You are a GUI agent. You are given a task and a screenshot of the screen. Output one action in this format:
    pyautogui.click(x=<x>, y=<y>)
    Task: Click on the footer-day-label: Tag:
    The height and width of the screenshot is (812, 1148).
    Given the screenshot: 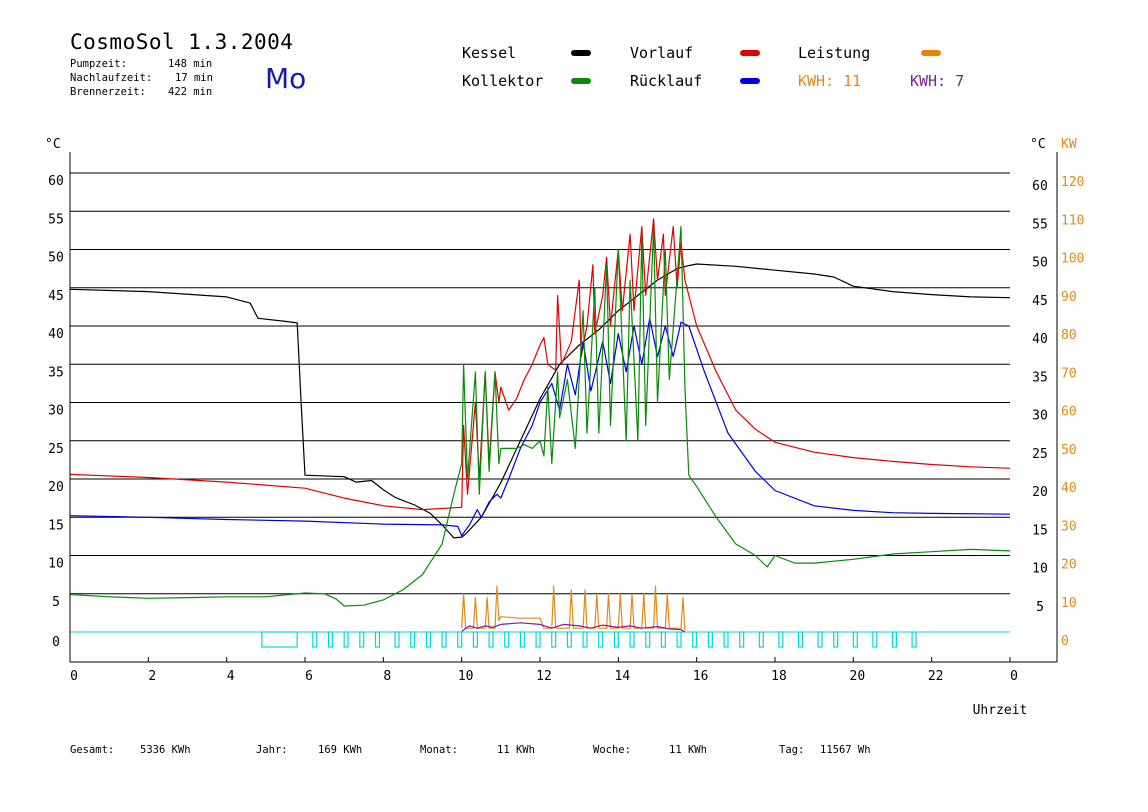 What is the action you would take?
    pyautogui.click(x=792, y=750)
    